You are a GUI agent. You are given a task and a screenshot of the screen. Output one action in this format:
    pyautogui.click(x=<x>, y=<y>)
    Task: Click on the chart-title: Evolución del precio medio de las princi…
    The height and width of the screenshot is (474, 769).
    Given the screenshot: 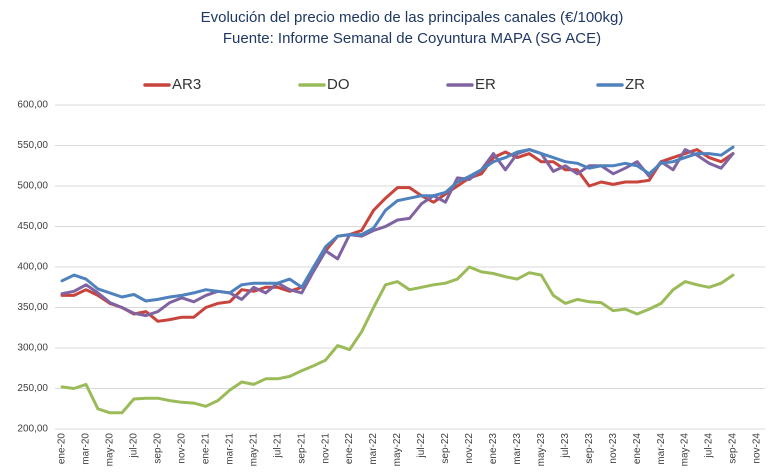 What is the action you would take?
    pyautogui.click(x=412, y=17)
    